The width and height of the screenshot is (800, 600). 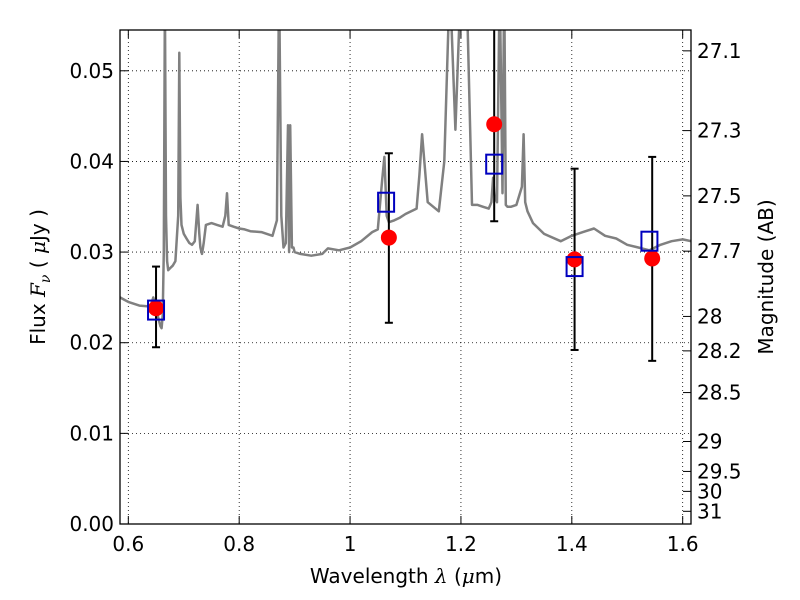 What do you see at coordinates (719, 471) in the screenshot?
I see `y2-tick-label: 29.5` at bounding box center [719, 471].